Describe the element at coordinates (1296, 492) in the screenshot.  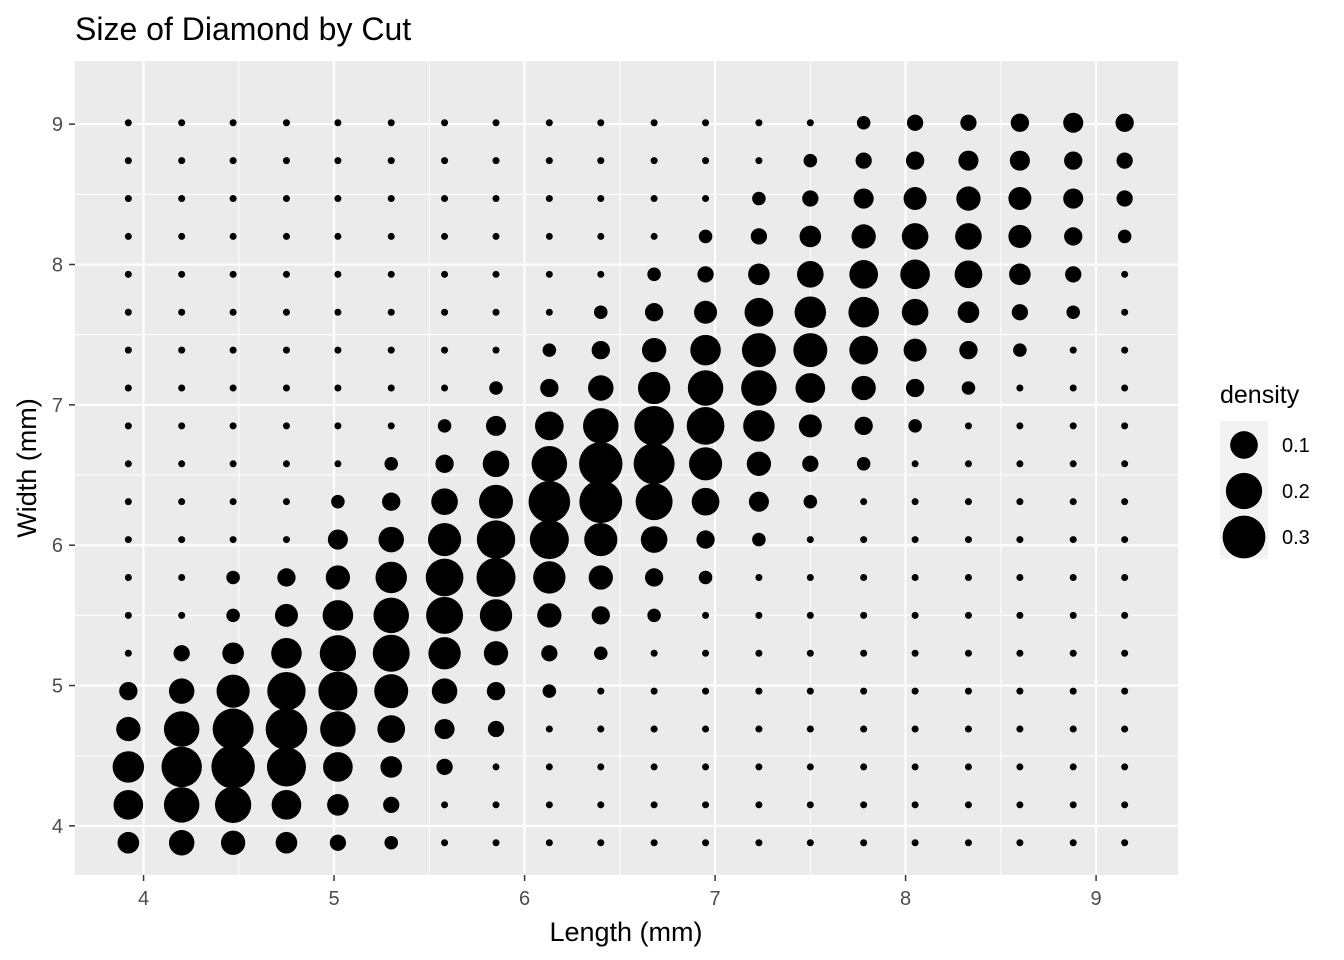
I see `legend-label: 0.2` at that location.